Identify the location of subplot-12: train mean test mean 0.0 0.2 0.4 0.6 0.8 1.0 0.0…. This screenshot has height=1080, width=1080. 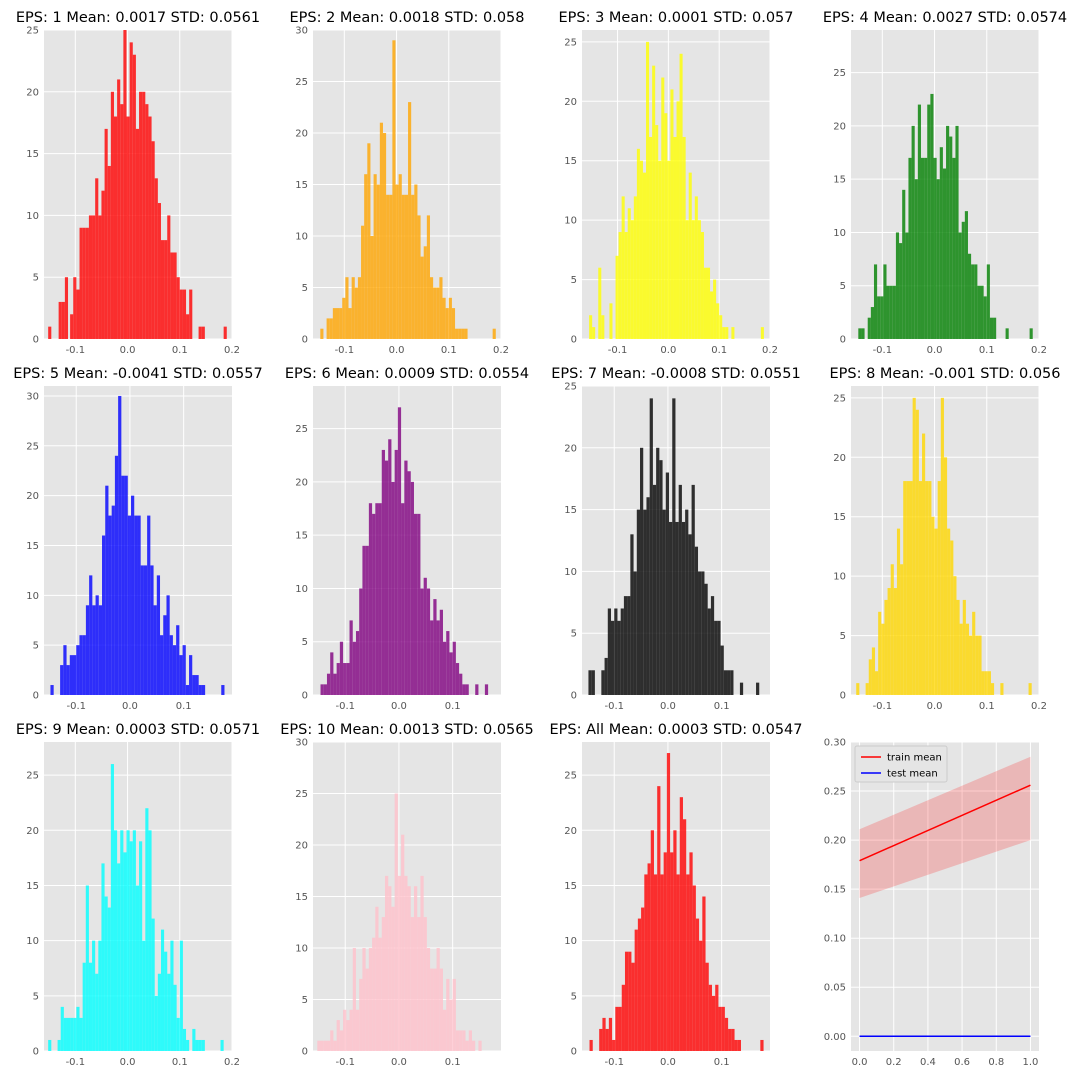
(931, 903).